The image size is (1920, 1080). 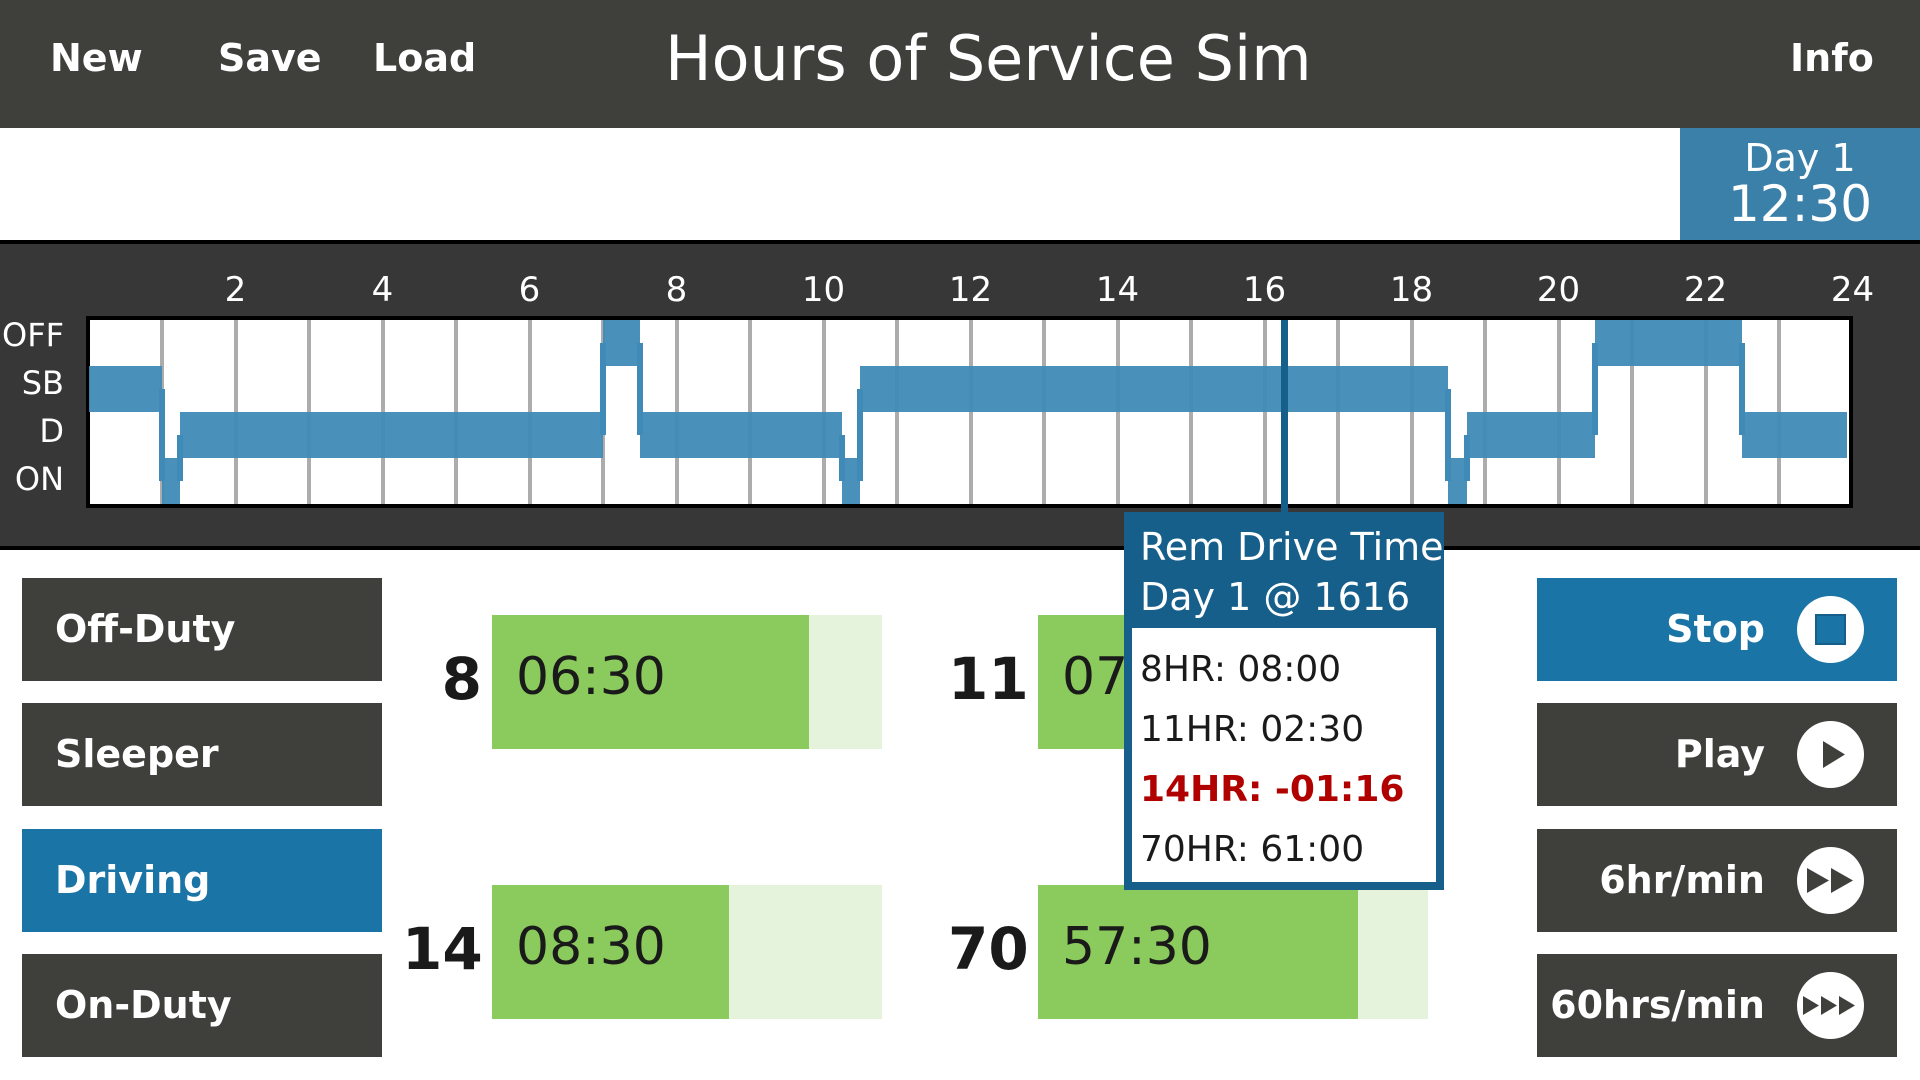 What do you see at coordinates (676, 290) in the screenshot?
I see `hour-tick-label: 8` at bounding box center [676, 290].